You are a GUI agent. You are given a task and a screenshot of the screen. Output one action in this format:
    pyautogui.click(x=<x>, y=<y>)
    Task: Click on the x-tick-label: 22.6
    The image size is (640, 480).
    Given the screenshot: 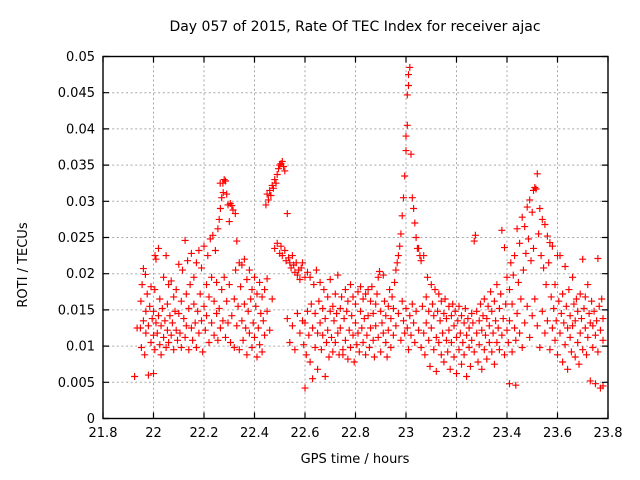 What is the action you would take?
    pyautogui.click(x=305, y=433)
    